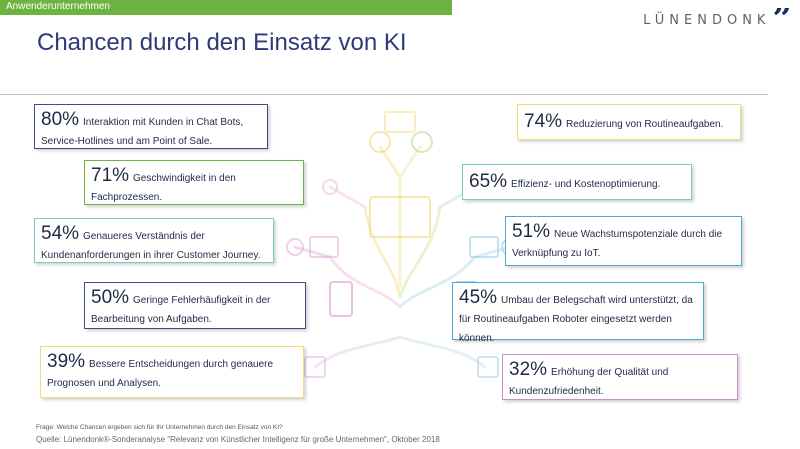 The image size is (800, 449). Describe the element at coordinates (528, 369) in the screenshot. I see `chance-pct: 32%` at that location.